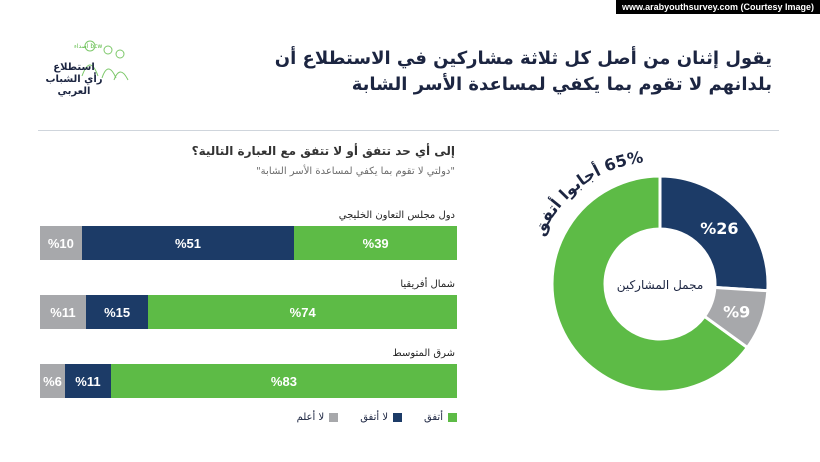 This screenshot has height=462, width=820. I want to click on divider, so click(408, 130).